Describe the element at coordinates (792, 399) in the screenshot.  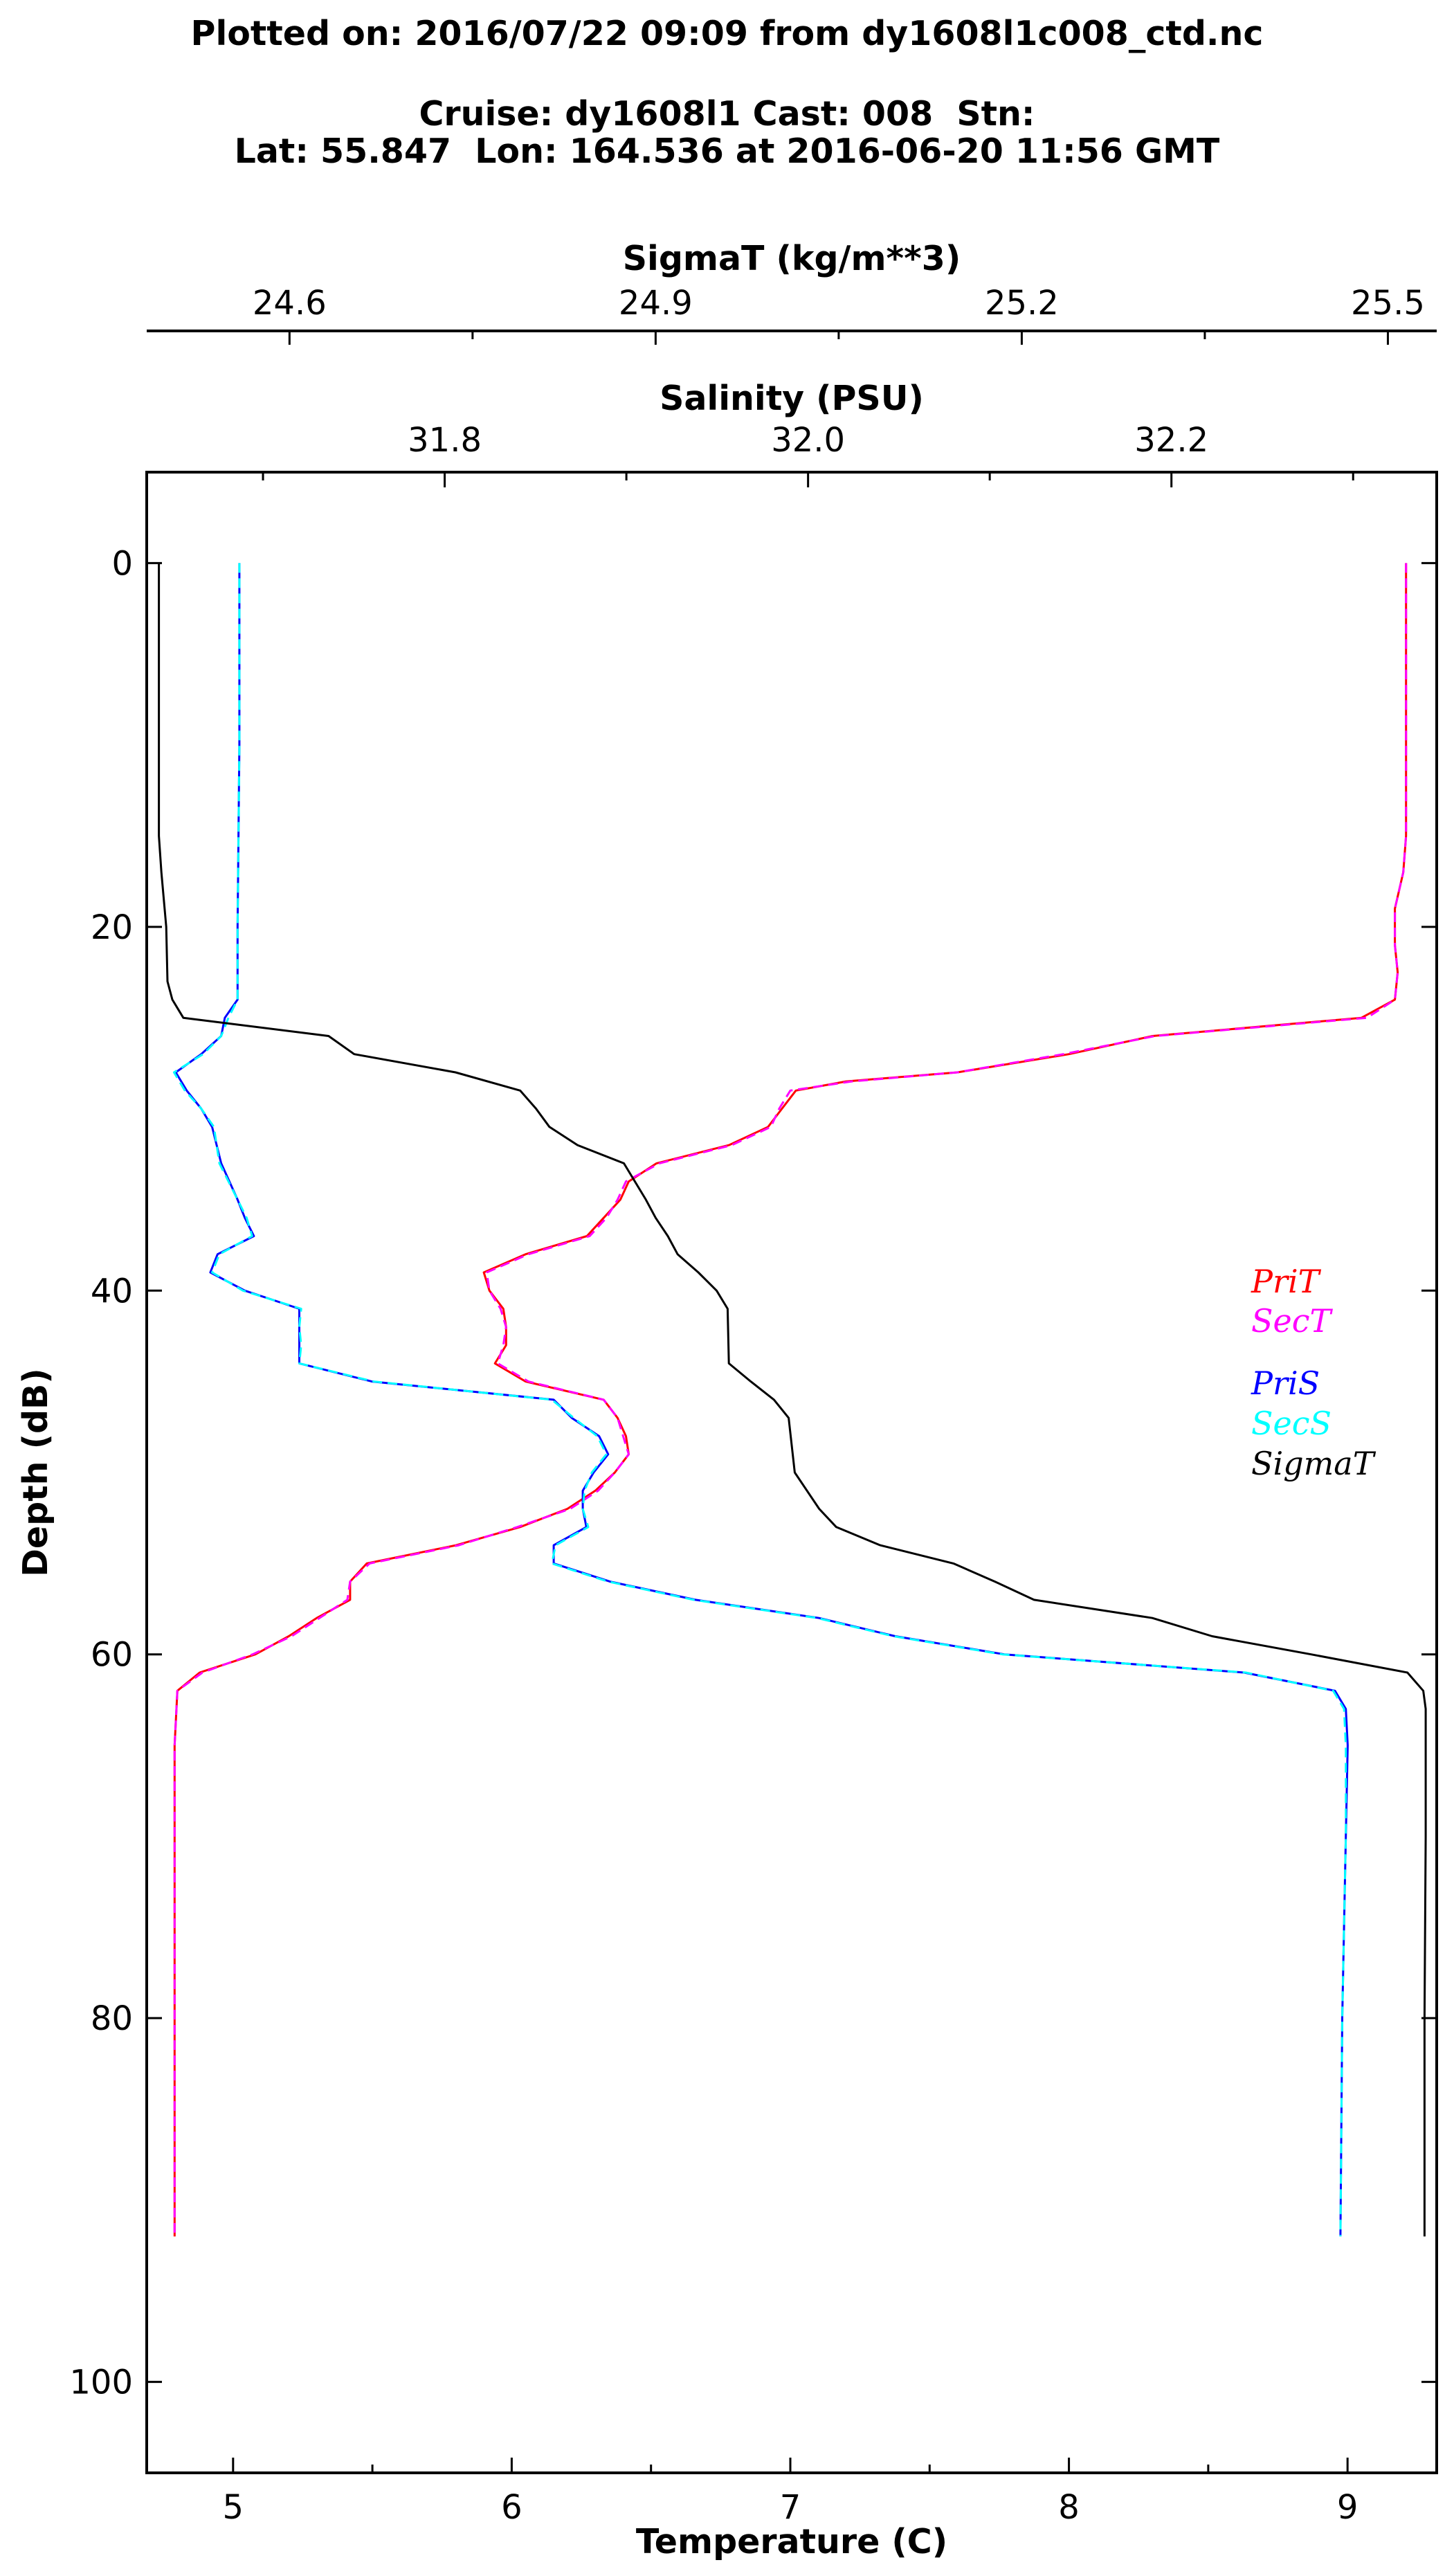
I see `salinity-axis-title: Salinity (PSU)` at that location.